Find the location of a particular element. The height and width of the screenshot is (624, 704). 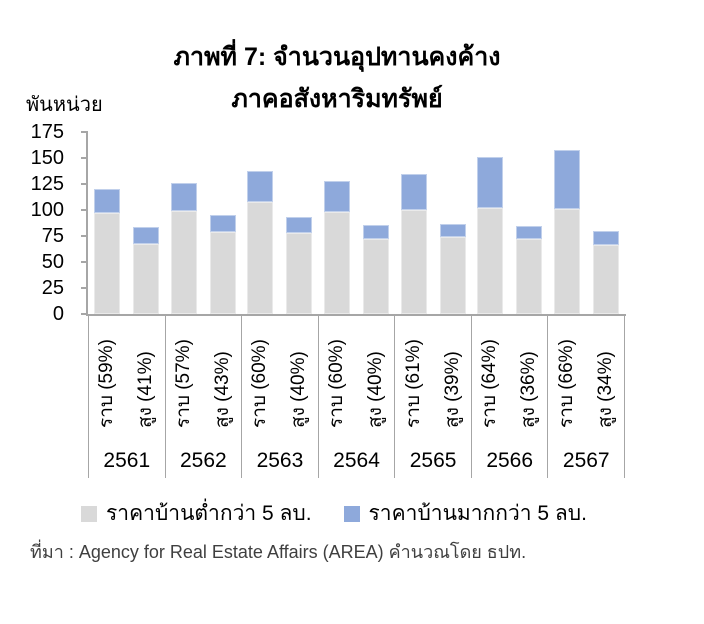

y-tick-label: 50 is located at coordinates (52, 262).